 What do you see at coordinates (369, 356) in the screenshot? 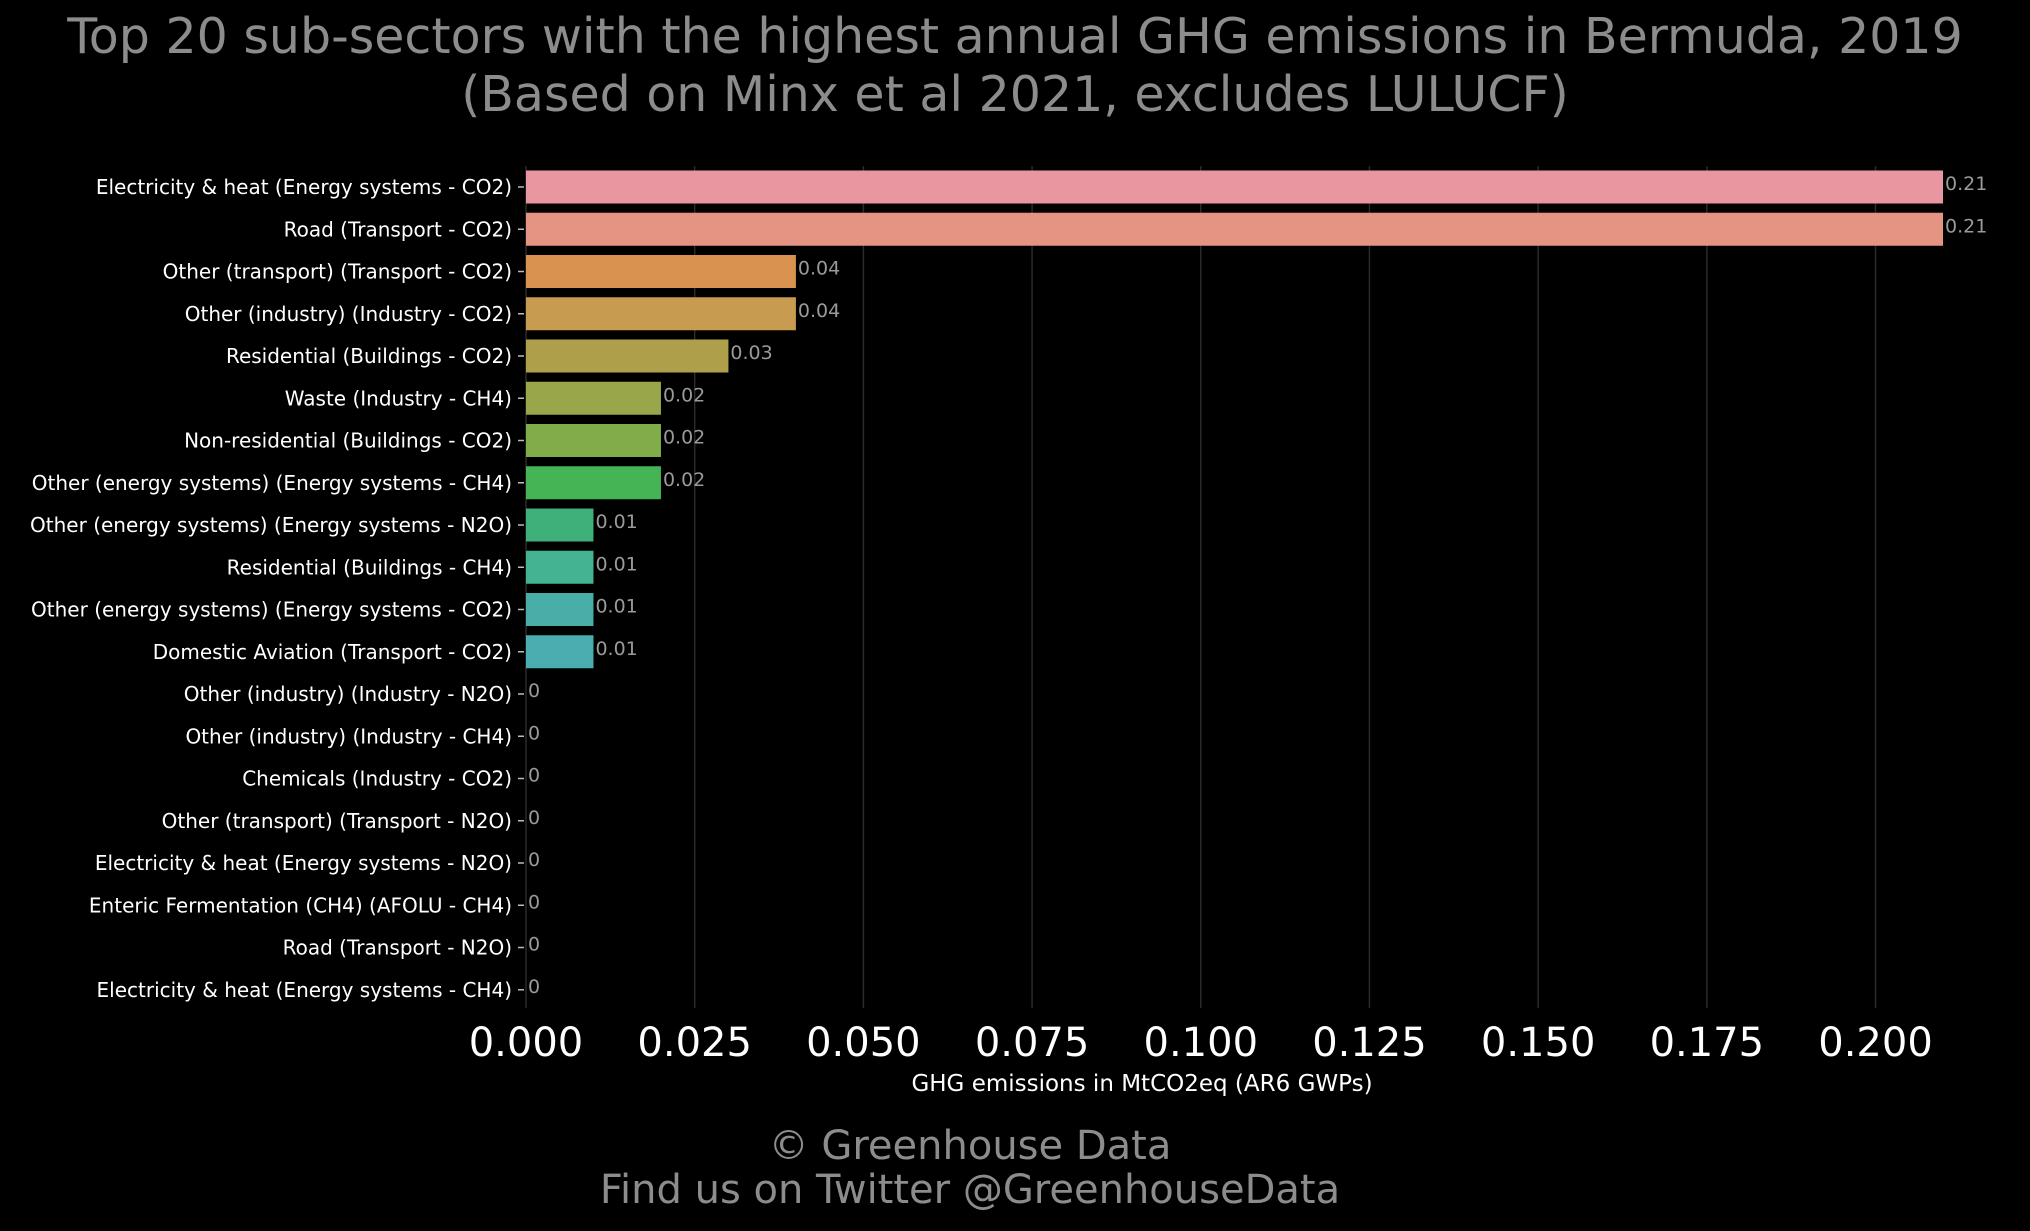
I see `category-label: Residential (Buildings - CO2)` at bounding box center [369, 356].